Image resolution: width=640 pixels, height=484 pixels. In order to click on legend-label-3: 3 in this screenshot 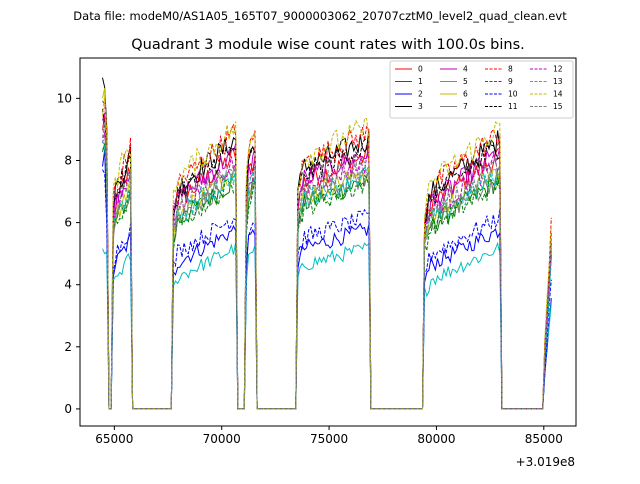, I will do `click(420, 106)`.